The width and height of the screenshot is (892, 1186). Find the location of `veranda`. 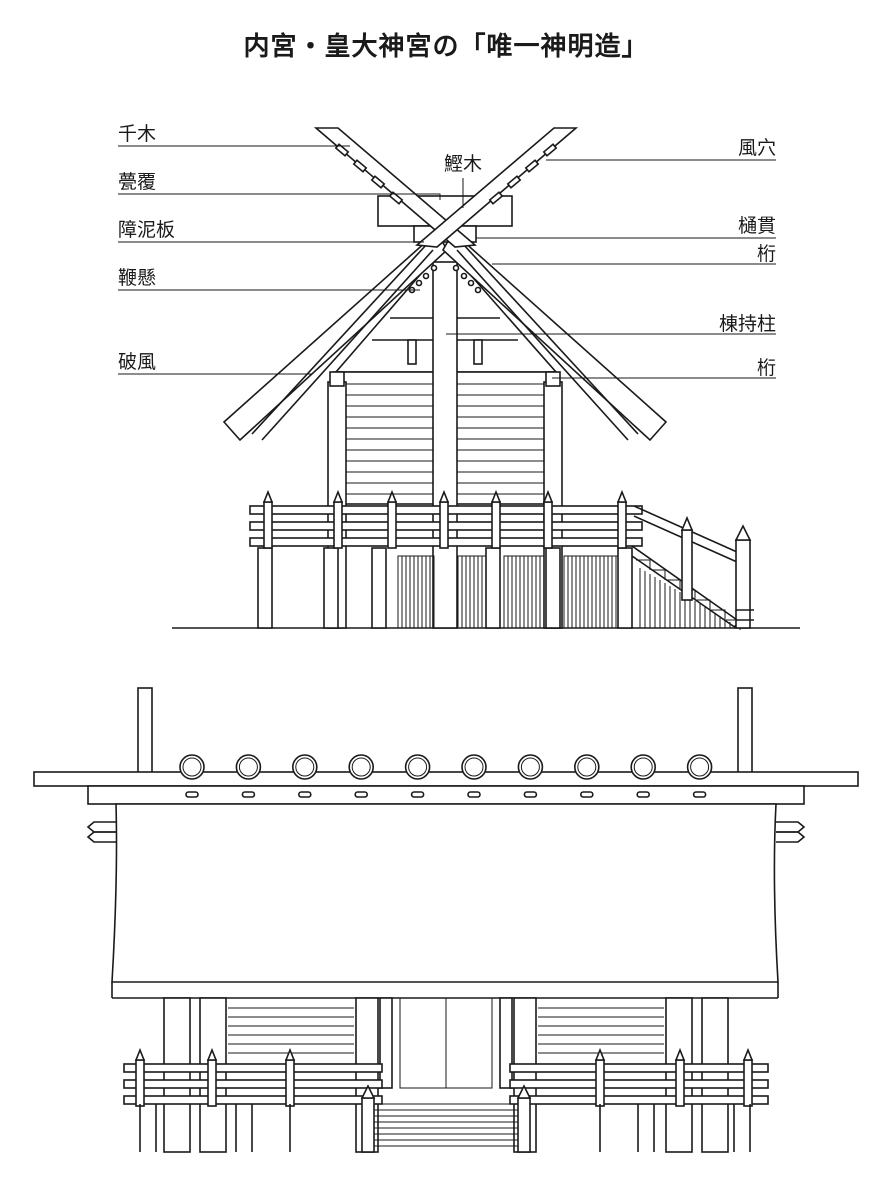

veranda is located at coordinates (446, 519).